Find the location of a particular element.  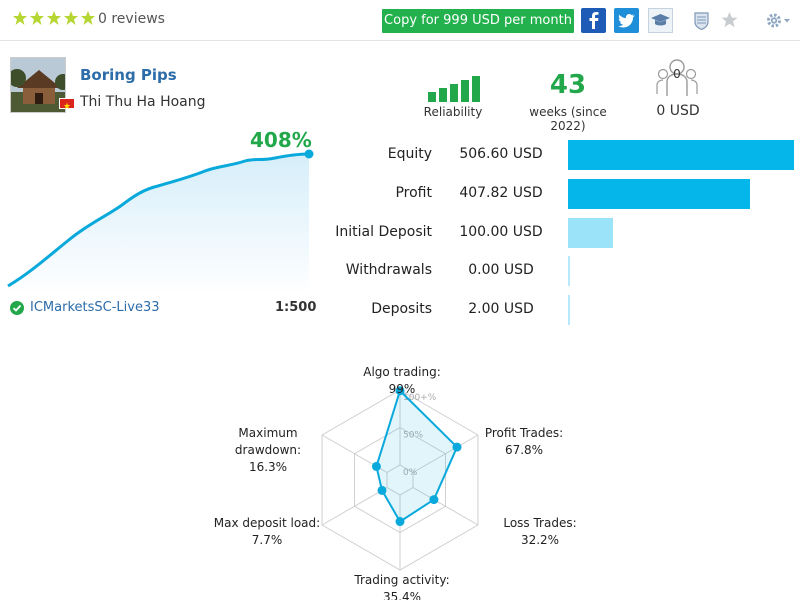

radar-data-area is located at coordinates (417, 455).